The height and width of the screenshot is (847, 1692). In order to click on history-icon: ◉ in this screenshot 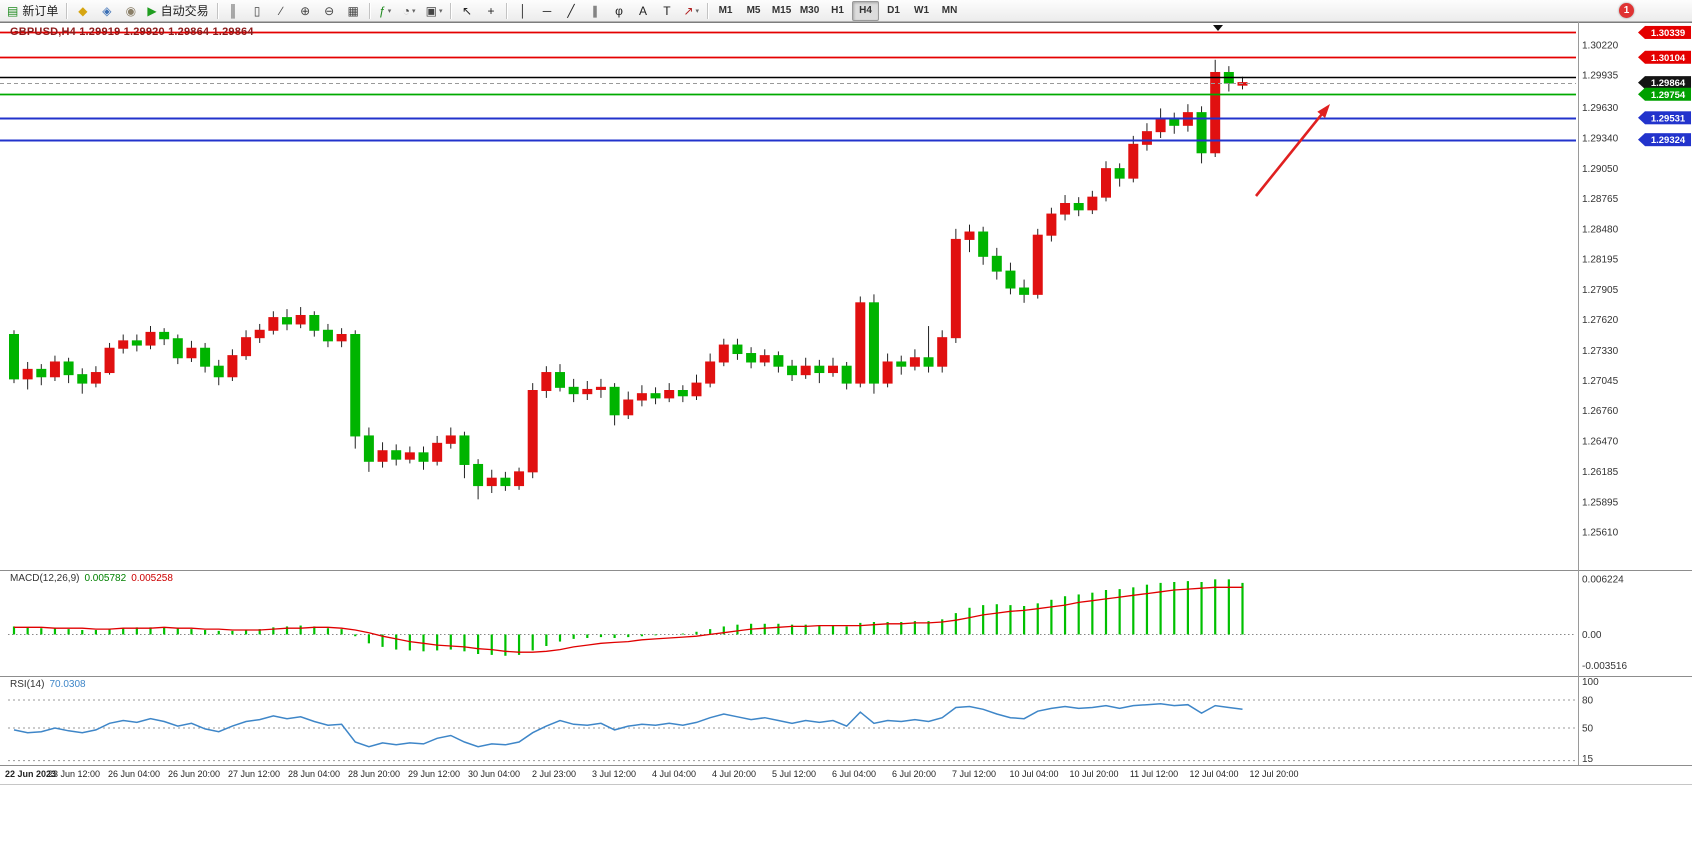, I will do `click(131, 10)`.